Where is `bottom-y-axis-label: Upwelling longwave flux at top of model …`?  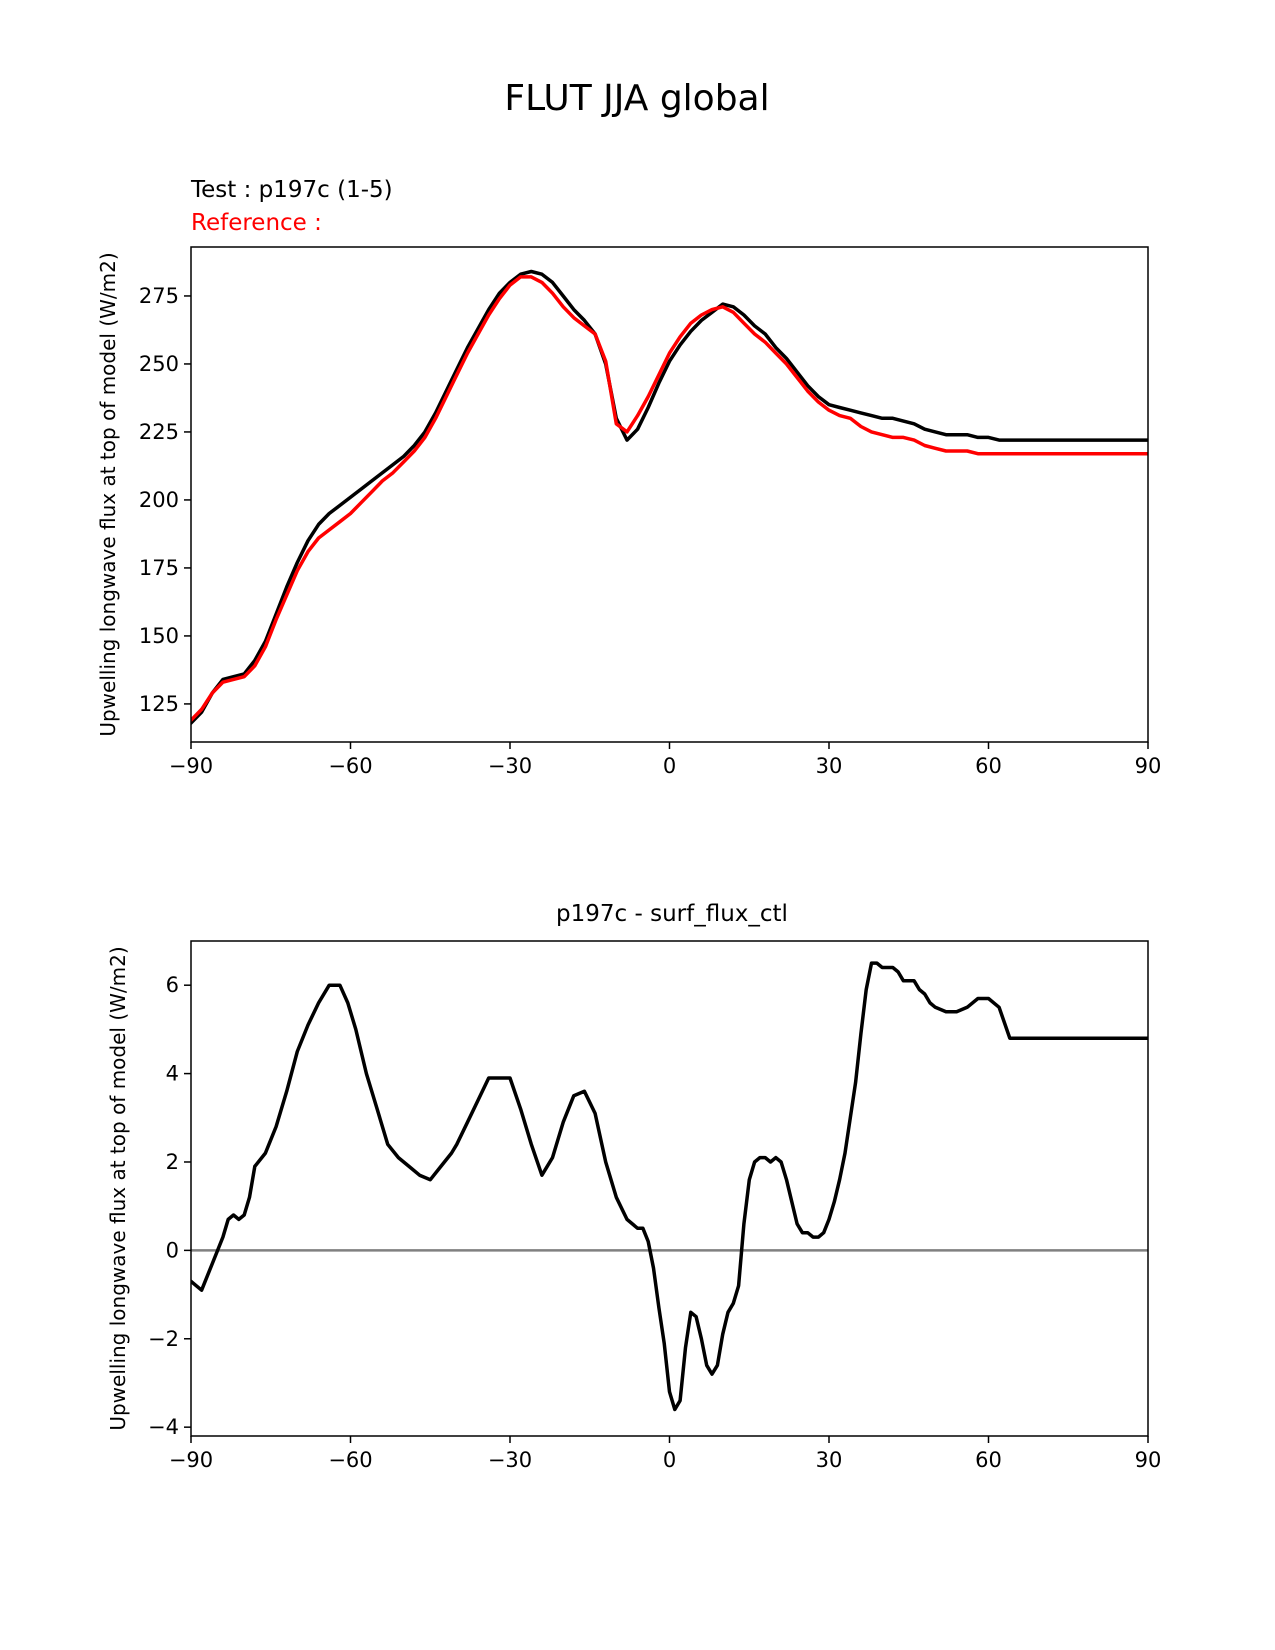 bottom-y-axis-label: Upwelling longwave flux at top of model … is located at coordinates (118, 1188).